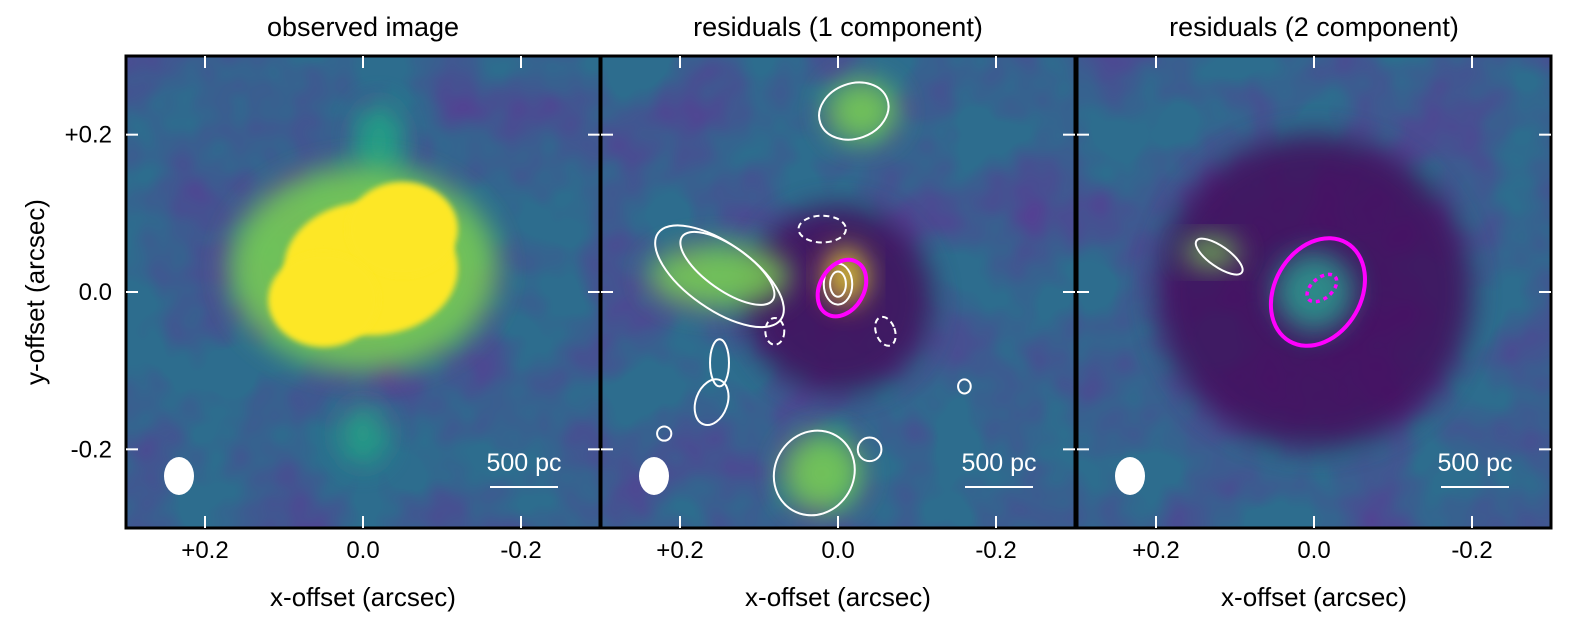  I want to click on y-axis-label: y-offset (arcsec), so click(35, 292).